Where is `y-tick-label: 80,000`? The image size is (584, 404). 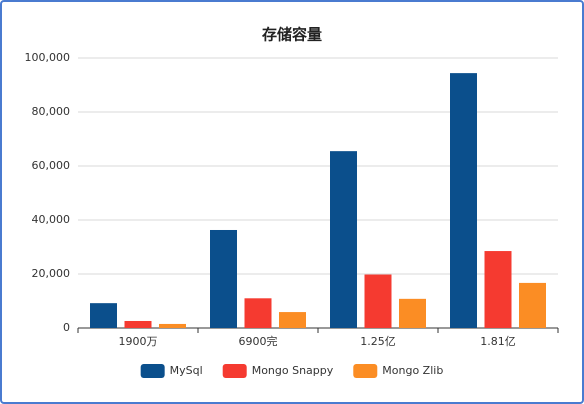 y-tick-label: 80,000 is located at coordinates (51, 111).